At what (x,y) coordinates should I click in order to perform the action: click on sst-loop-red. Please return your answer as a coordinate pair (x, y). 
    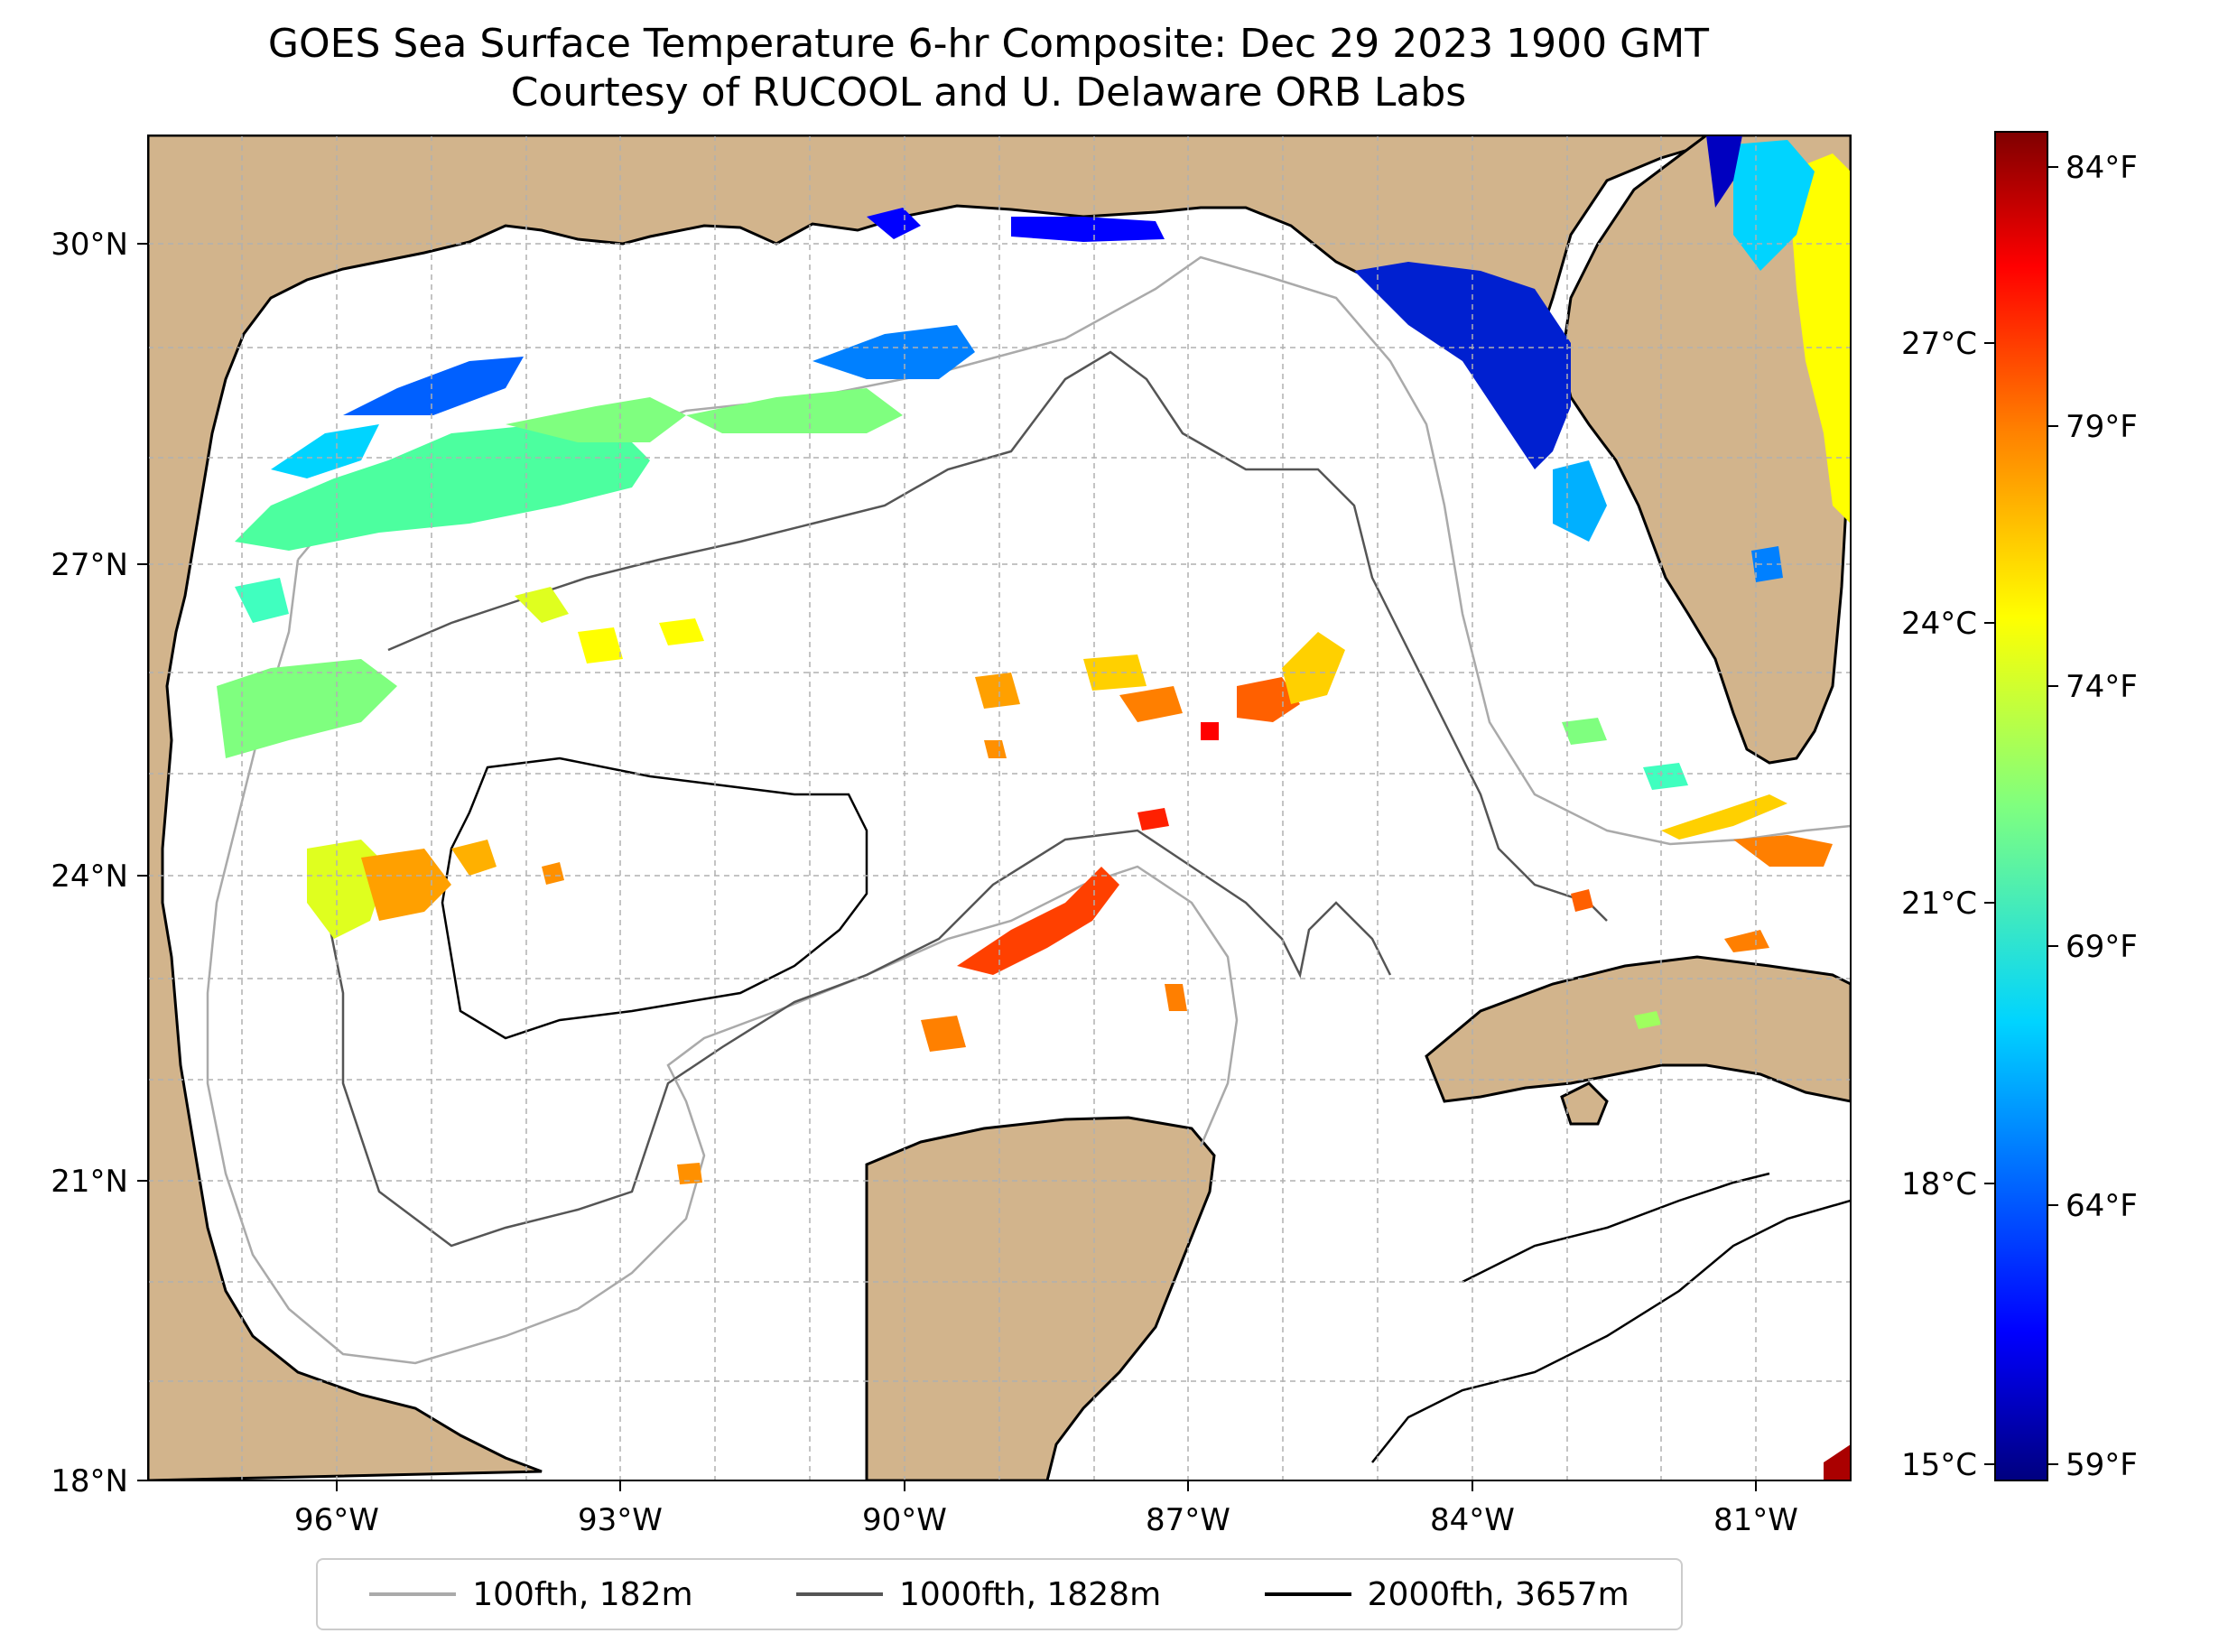
    Looking at the image, I should click on (1153, 819).